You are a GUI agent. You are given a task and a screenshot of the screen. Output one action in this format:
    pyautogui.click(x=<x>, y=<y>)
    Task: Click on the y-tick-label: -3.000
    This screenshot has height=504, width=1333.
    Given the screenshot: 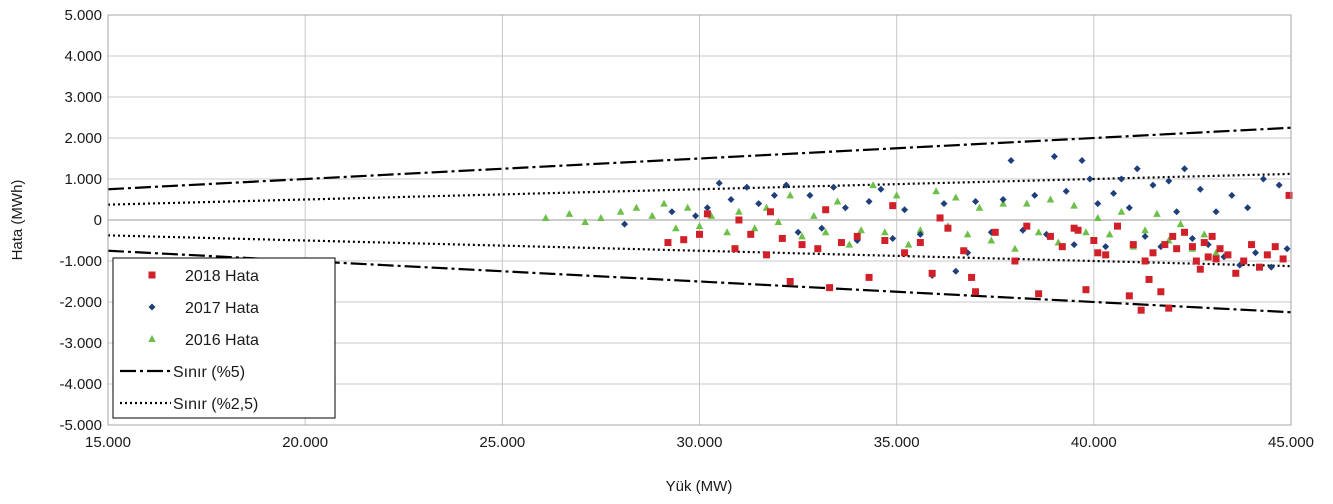 What is the action you would take?
    pyautogui.click(x=80, y=343)
    